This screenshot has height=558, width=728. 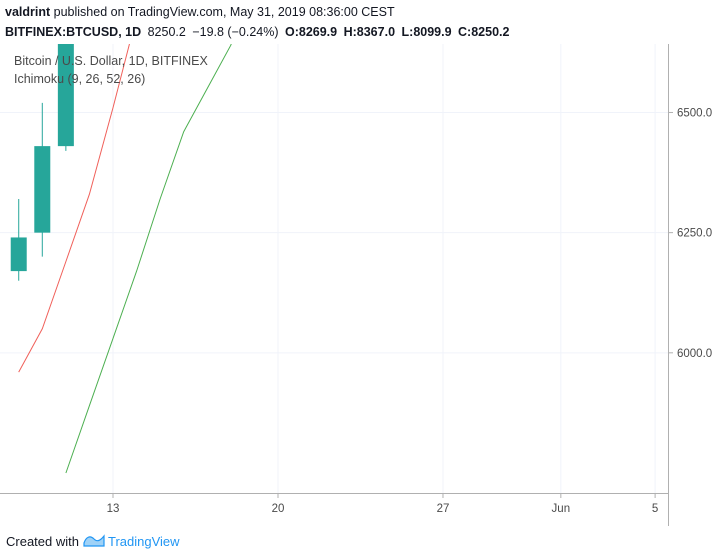 What do you see at coordinates (311, 32) in the screenshot?
I see `open-value: O:8269.9` at bounding box center [311, 32].